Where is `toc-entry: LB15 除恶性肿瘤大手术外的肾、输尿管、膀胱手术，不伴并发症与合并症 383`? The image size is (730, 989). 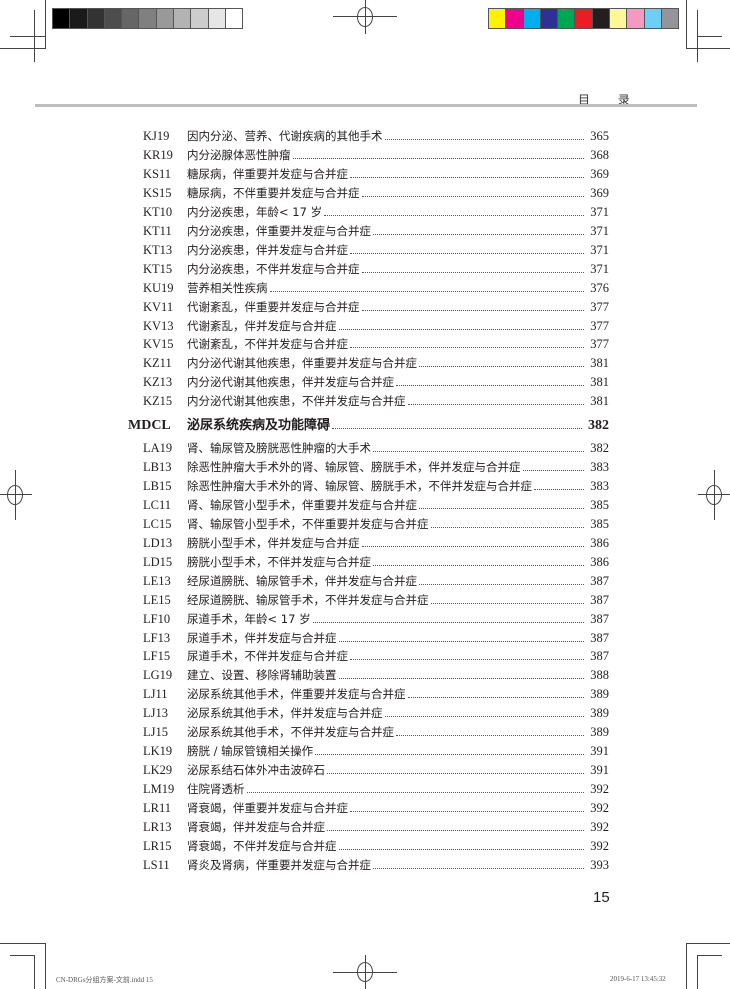 toc-entry: LB15 除恶性肿瘤大手术外的肾、输尿管、膀胱手术，不伴并发症与合并症 383 is located at coordinates (376, 487).